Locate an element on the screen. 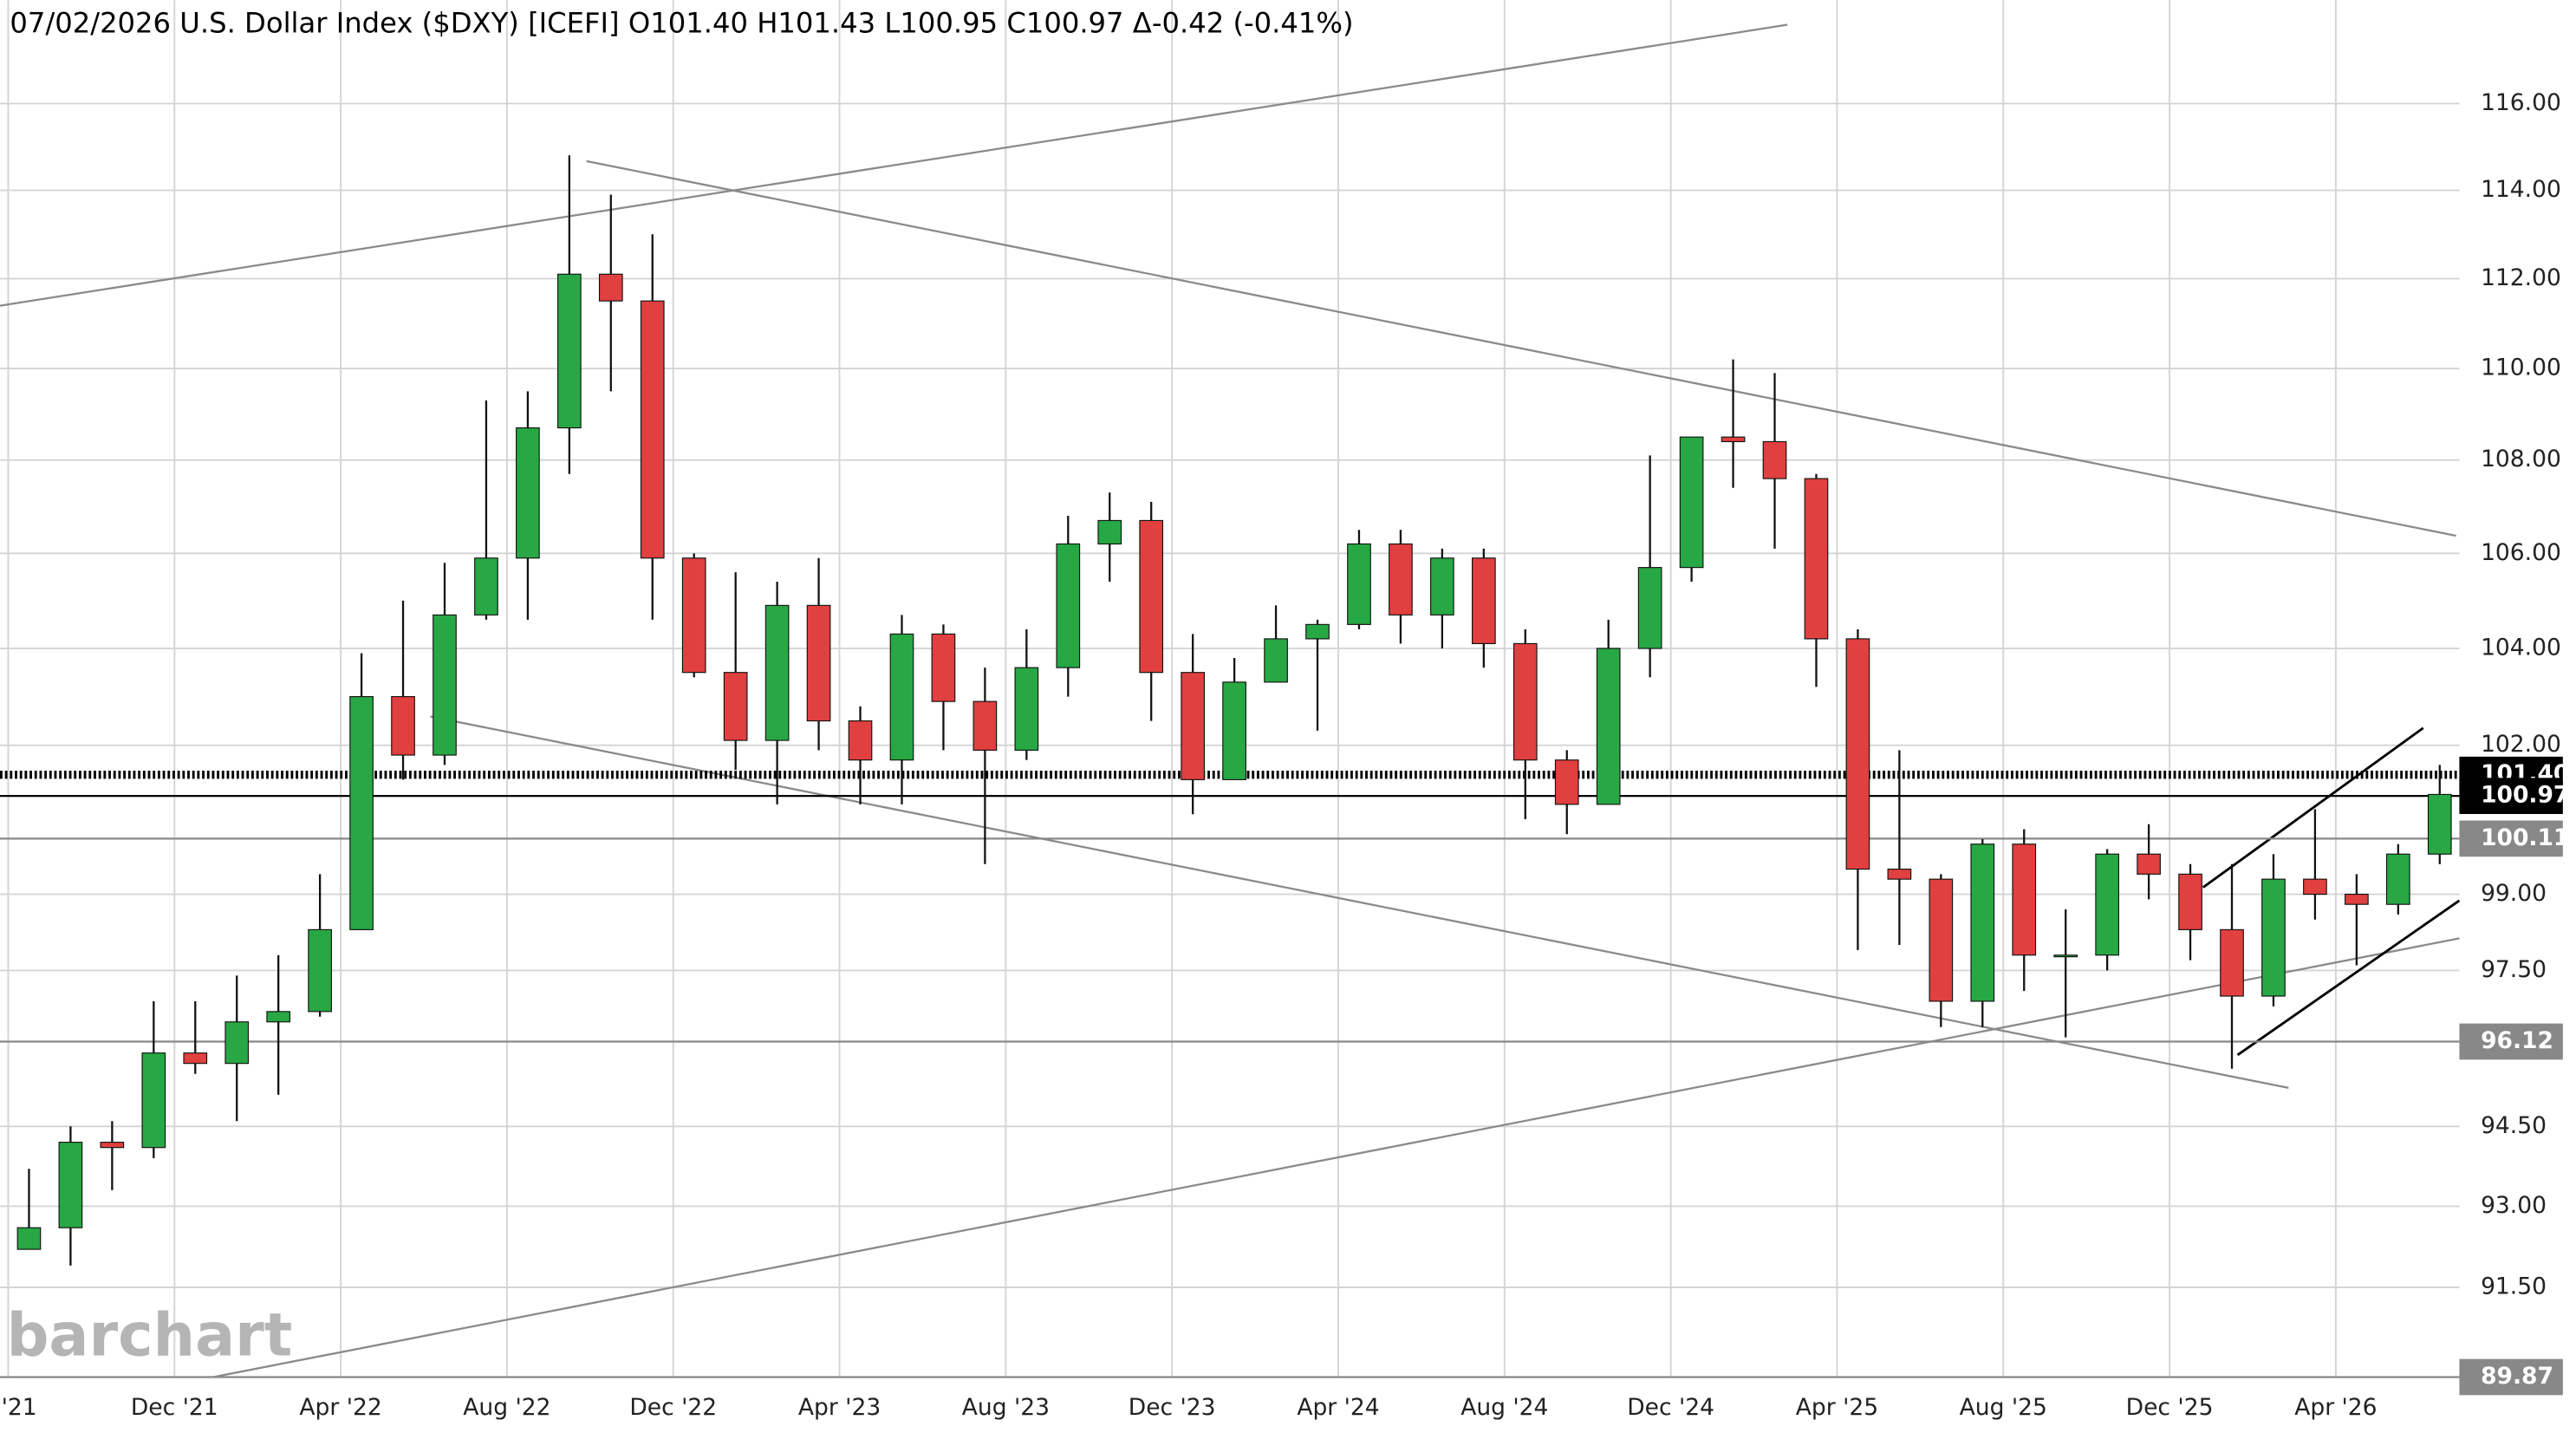 The image size is (2576, 1433). y-tick-label: 93.00 is located at coordinates (2514, 1205).